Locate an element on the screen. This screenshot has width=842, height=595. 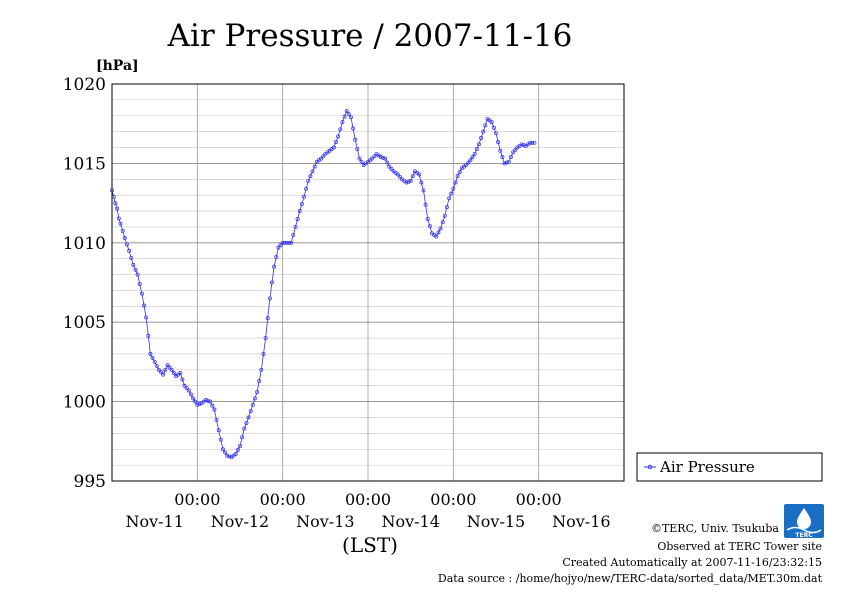
y-tick-label: 1010 is located at coordinates (84, 244).